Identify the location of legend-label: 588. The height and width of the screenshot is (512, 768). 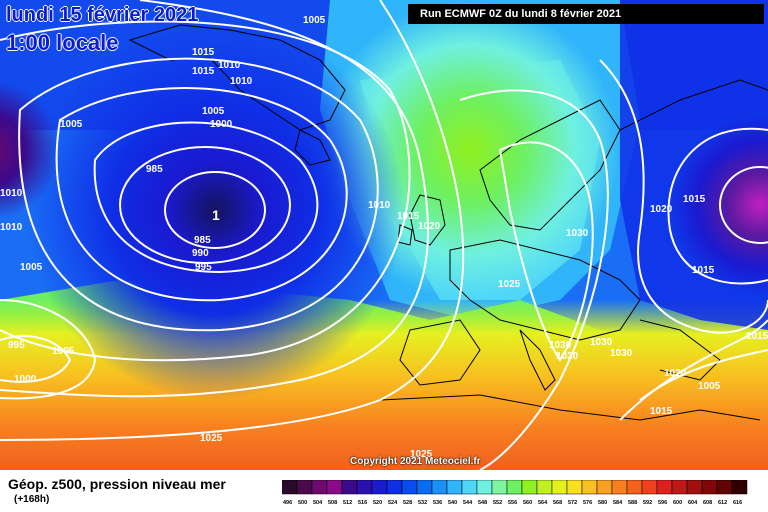
(632, 503).